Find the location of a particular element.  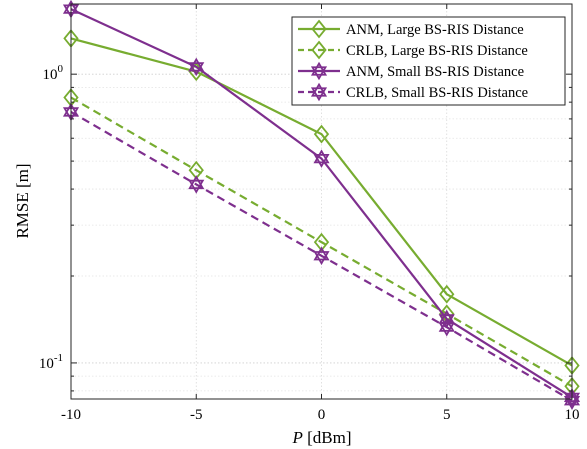

x-tick-label: -10 is located at coordinates (71, 415).